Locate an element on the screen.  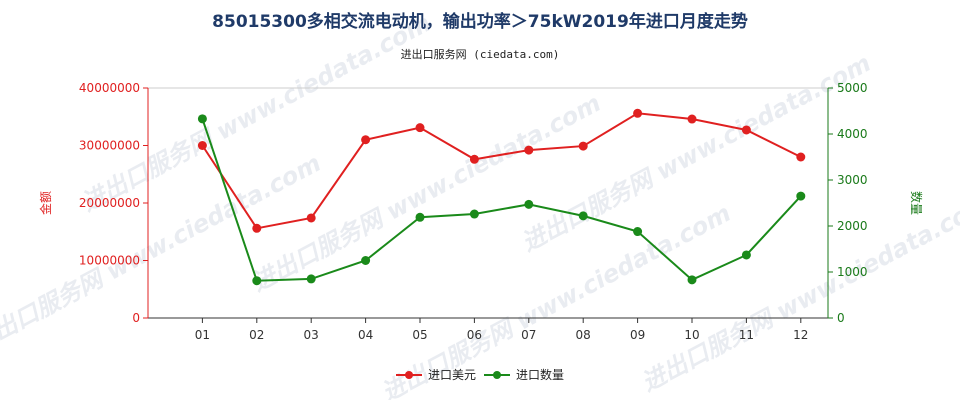
left-tick-label-3: 30000000 is located at coordinates (109, 146).